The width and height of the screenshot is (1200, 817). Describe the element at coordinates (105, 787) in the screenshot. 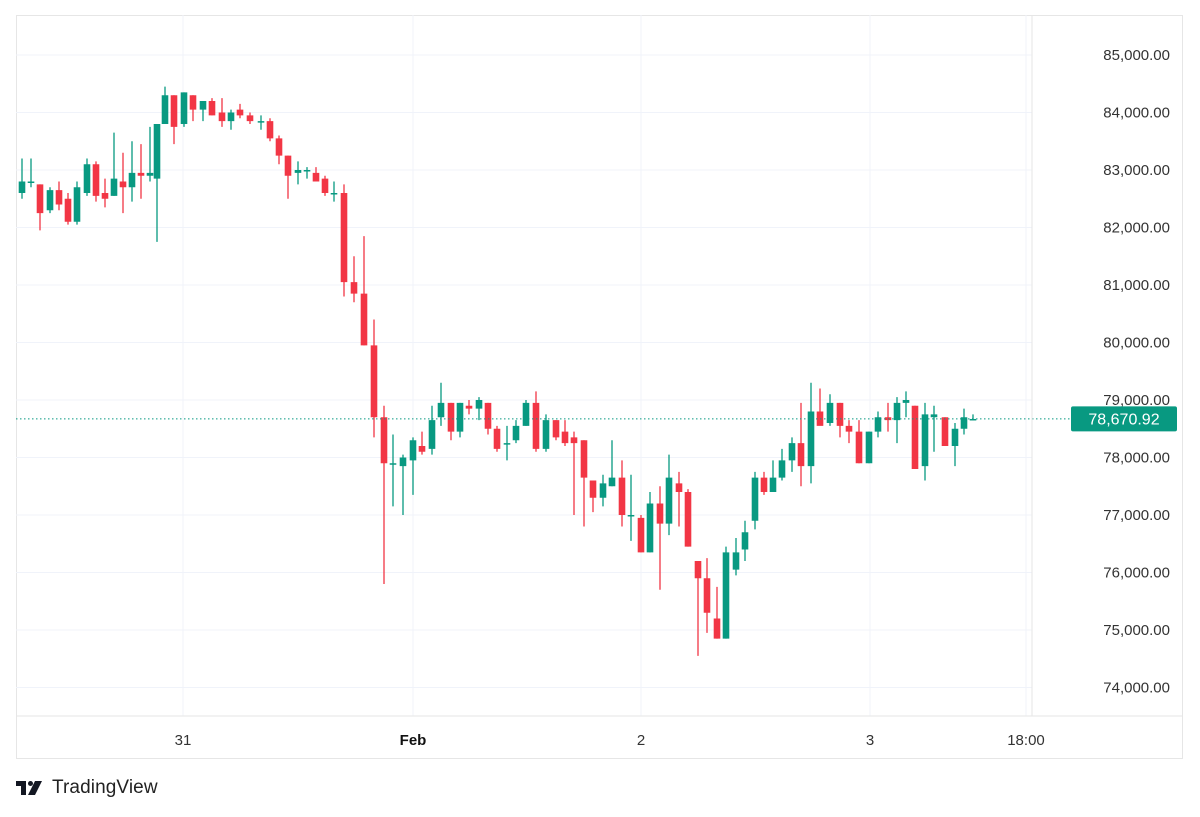

I see `tradingview-logo-text: TradingView` at that location.